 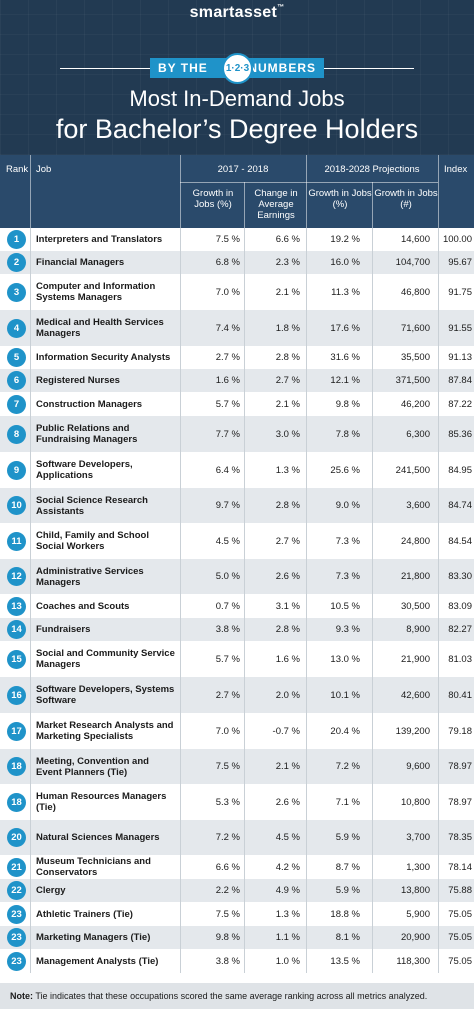 I want to click on cell-idx: 82.27, so click(x=460, y=629).